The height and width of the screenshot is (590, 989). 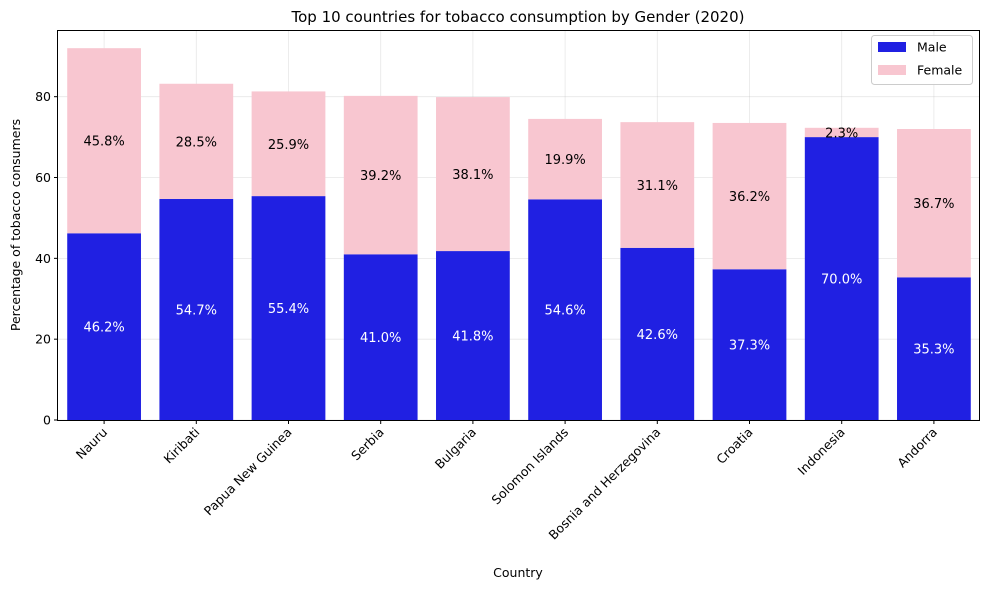 I want to click on bar-label-female: 45.8%, so click(x=103, y=142).